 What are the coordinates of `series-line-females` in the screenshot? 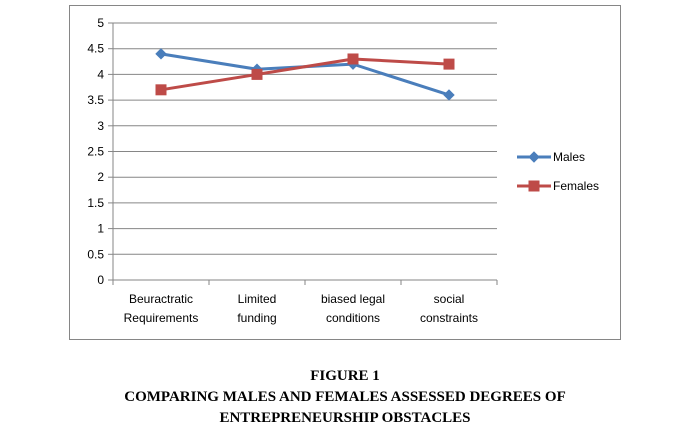 It's located at (305, 74).